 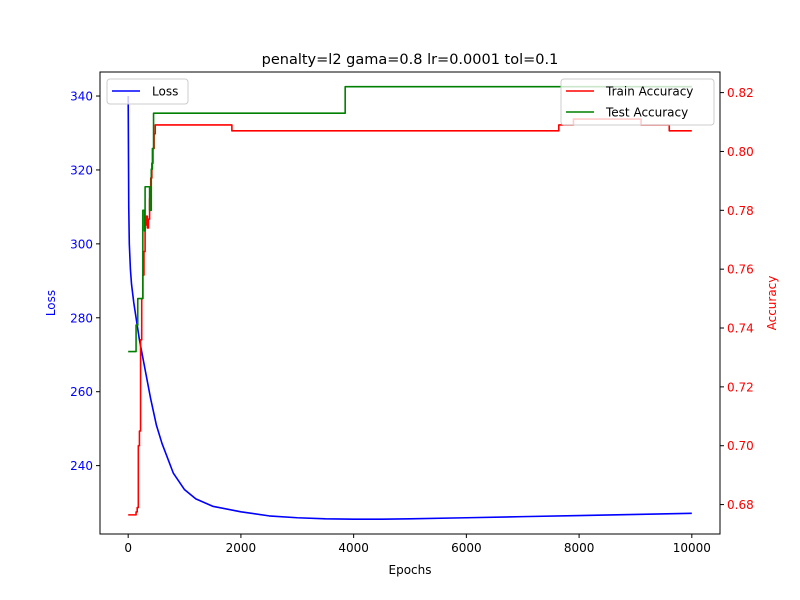 What do you see at coordinates (165, 92) in the screenshot?
I see `legend-label-loss: Loss` at bounding box center [165, 92].